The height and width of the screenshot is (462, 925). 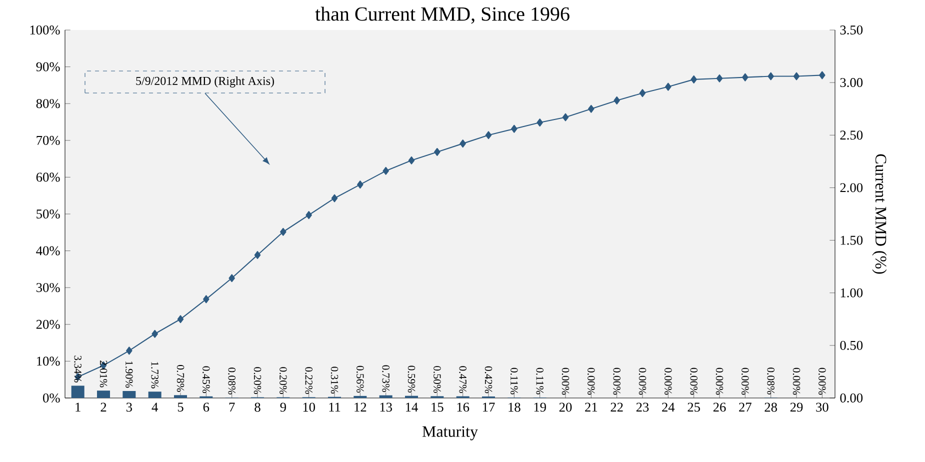 I want to click on data-label: 0.08%, so click(x=770, y=381).